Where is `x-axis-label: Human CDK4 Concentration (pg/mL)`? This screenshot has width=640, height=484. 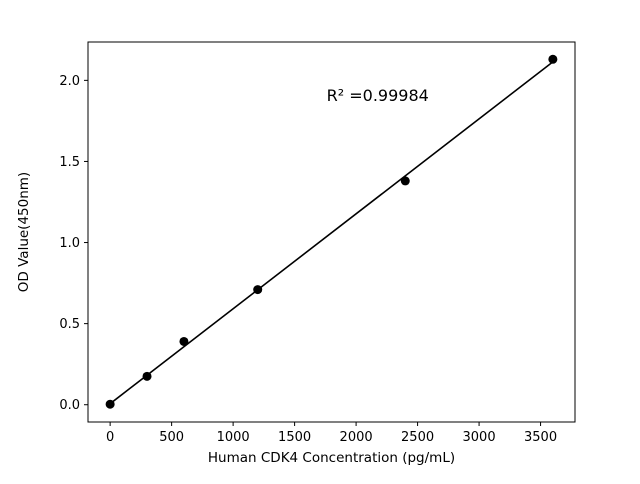
x-axis-label: Human CDK4 Concentration (pg/mL) is located at coordinates (331, 458).